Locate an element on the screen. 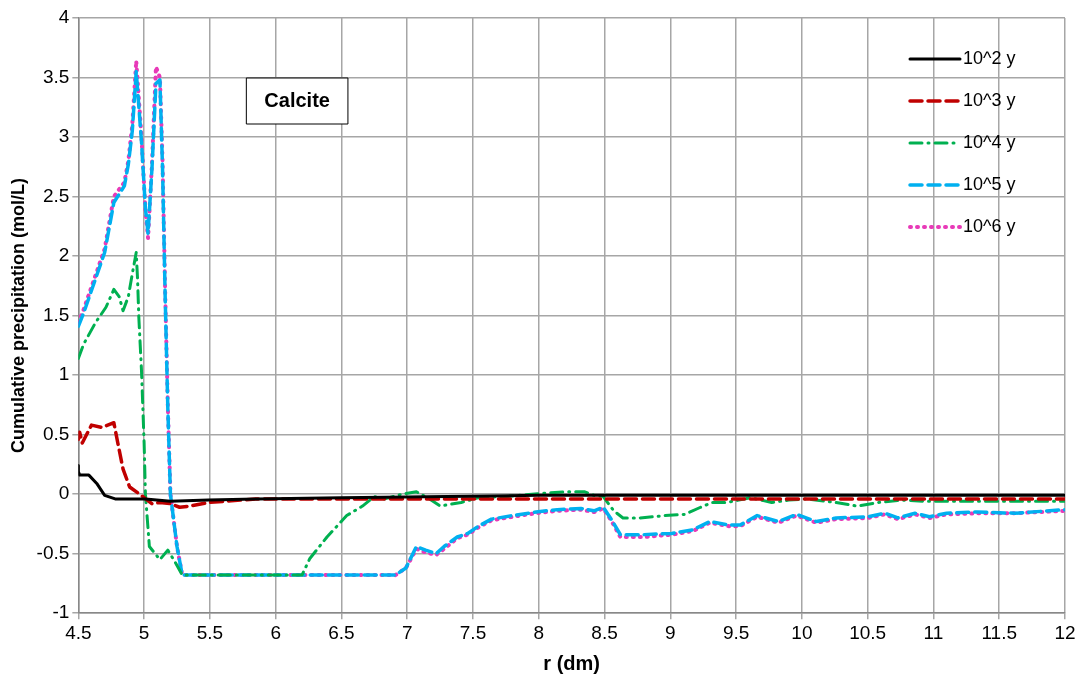 This screenshot has height=684, width=1083. y-tick-label: -1 is located at coordinates (61, 612).